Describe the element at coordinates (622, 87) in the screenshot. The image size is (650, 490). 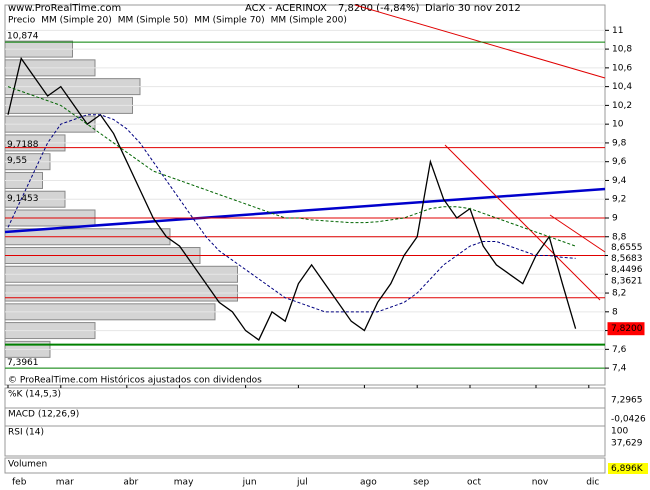
I see `y-tick-label: 10,4` at that location.